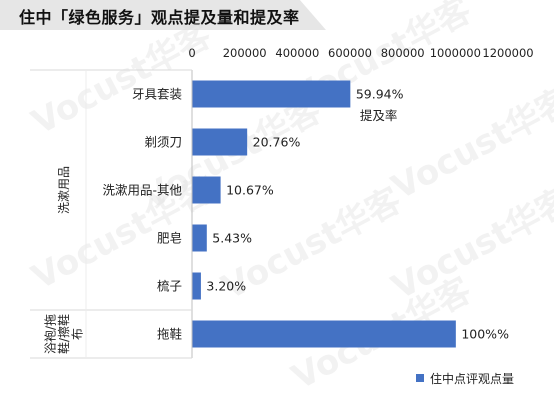 The width and height of the screenshot is (554, 416). I want to click on legend-swatch, so click(420, 378).